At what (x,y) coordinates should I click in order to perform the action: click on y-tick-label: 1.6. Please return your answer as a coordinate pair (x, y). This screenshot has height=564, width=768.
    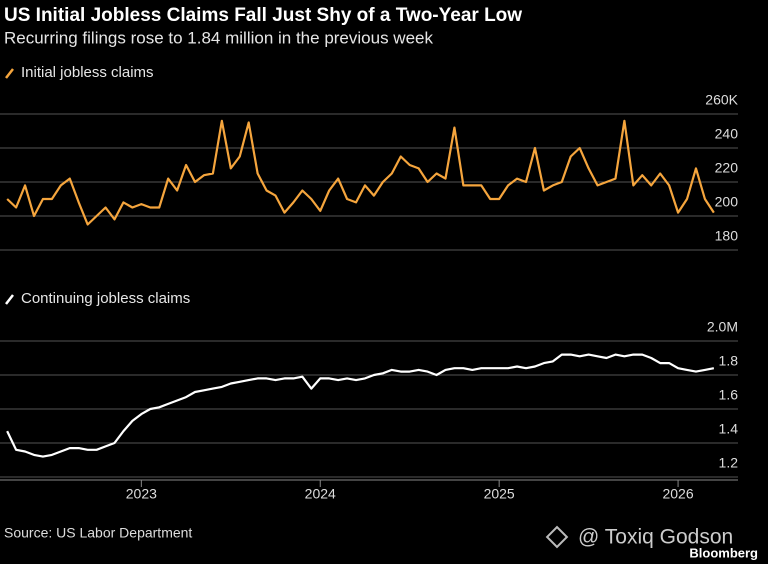
    Looking at the image, I should click on (729, 395).